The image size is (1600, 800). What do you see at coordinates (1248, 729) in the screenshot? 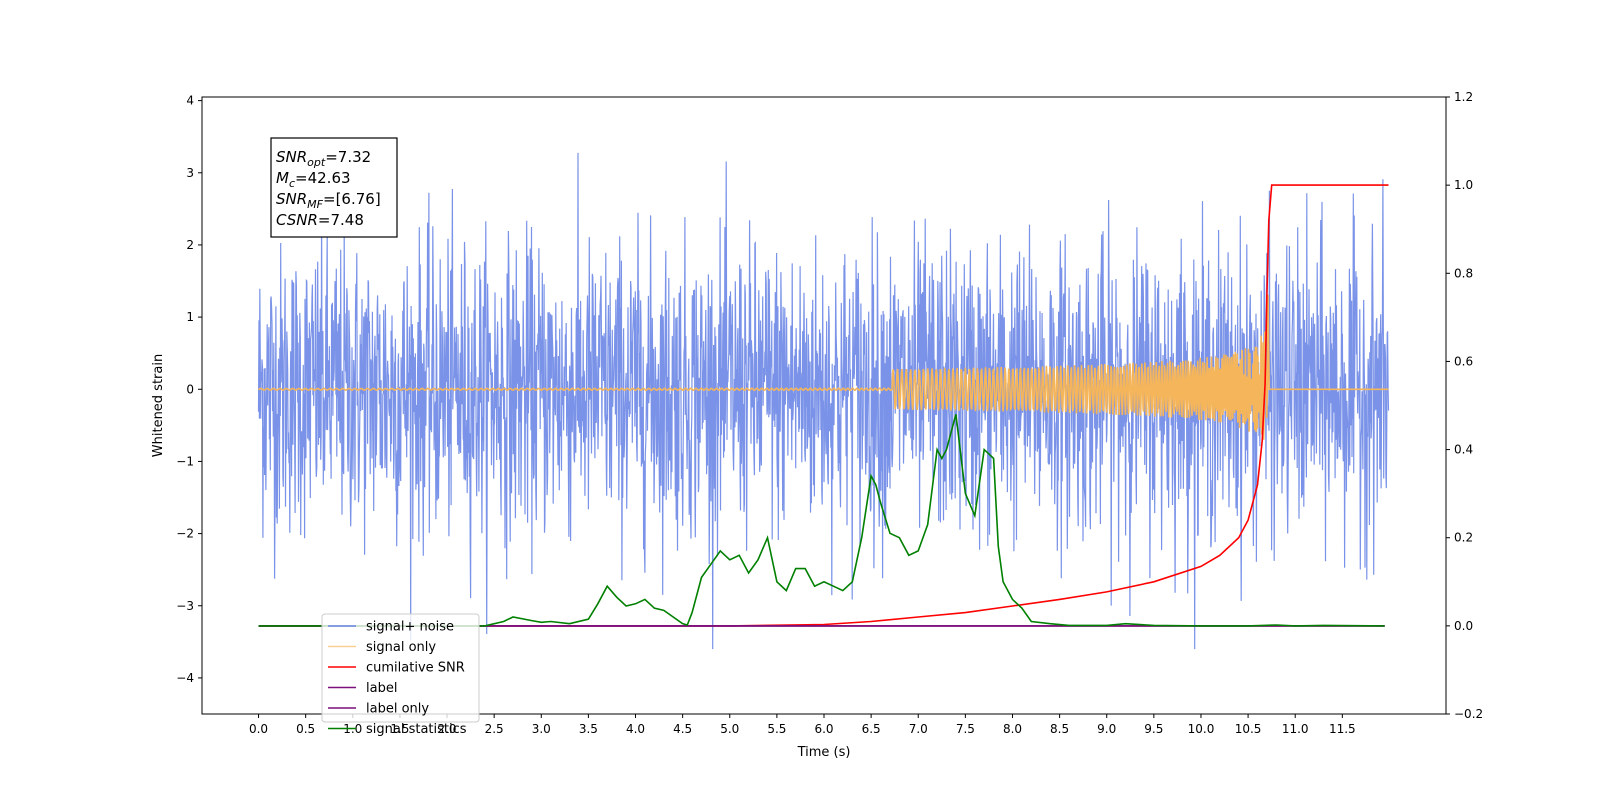
I see `x-tick-label: 10.5` at bounding box center [1248, 729].